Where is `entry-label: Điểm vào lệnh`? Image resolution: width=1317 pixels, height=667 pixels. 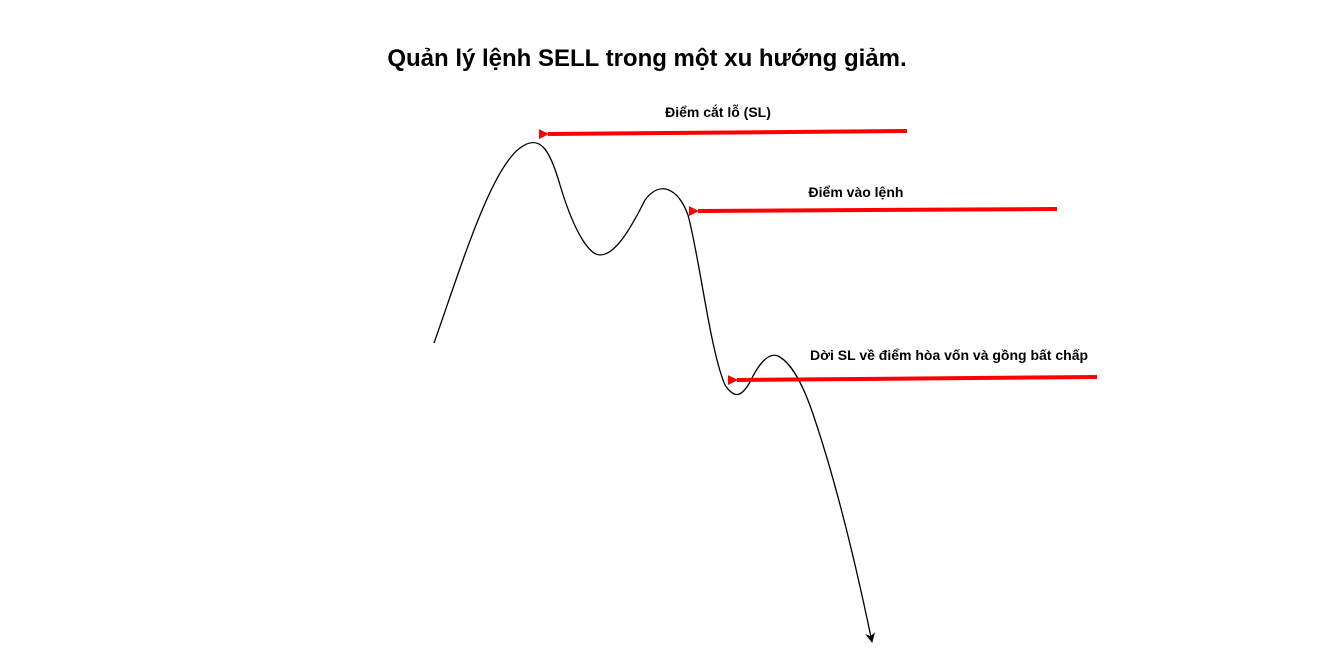
entry-label: Điểm vào lệnh is located at coordinates (856, 192).